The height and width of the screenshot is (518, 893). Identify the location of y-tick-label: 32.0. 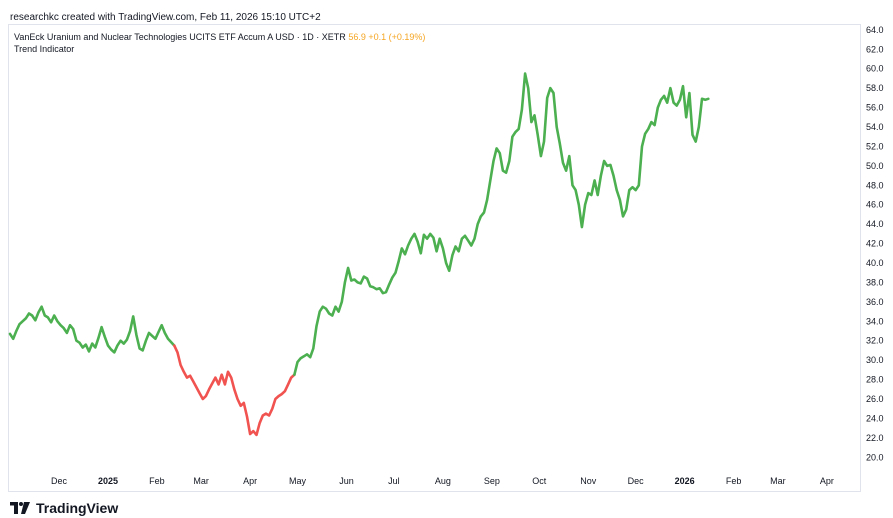
(875, 341).